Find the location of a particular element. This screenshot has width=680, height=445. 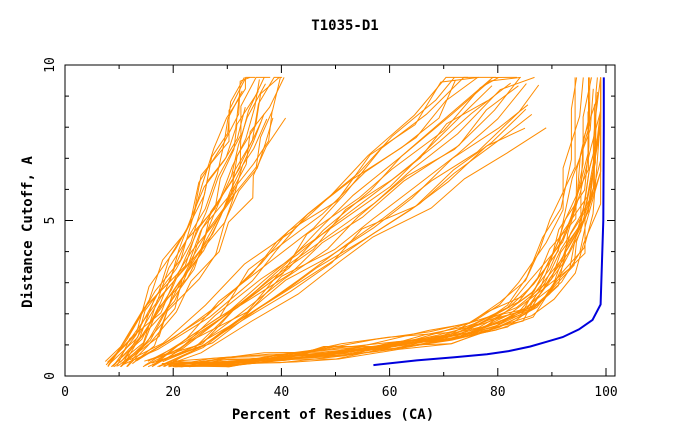

x-tick-label: 80 is located at coordinates (498, 392).